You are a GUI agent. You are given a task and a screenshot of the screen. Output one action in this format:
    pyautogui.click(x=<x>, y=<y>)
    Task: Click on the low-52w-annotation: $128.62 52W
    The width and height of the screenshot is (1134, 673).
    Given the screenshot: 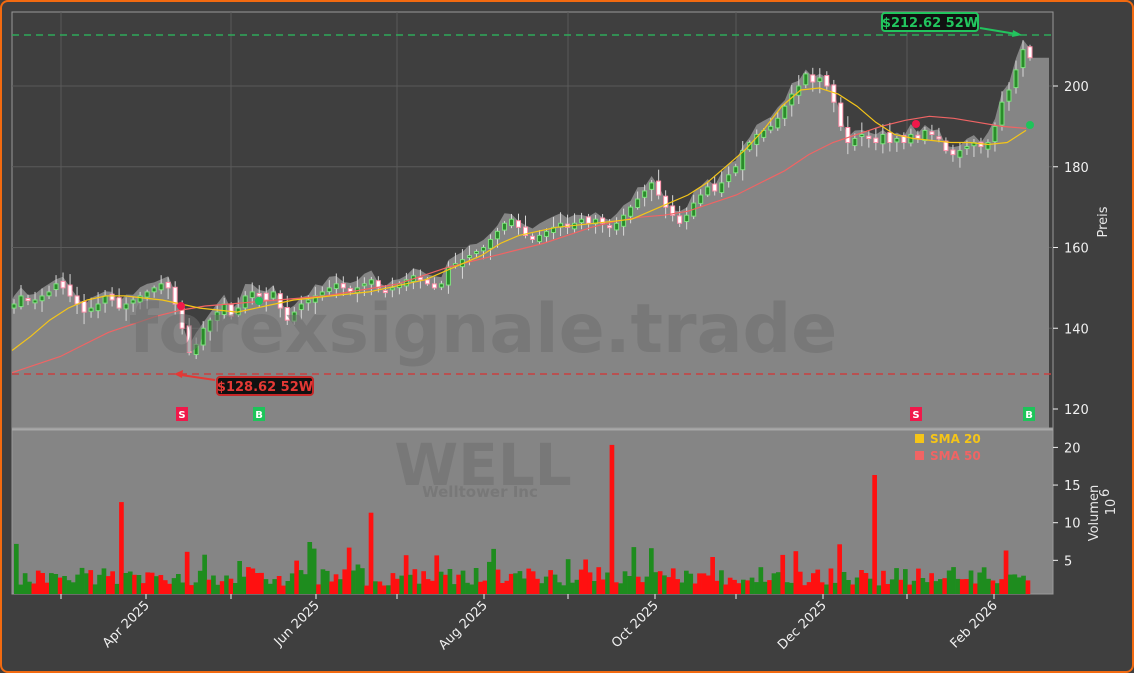 What is the action you would take?
    pyautogui.click(x=244, y=383)
    